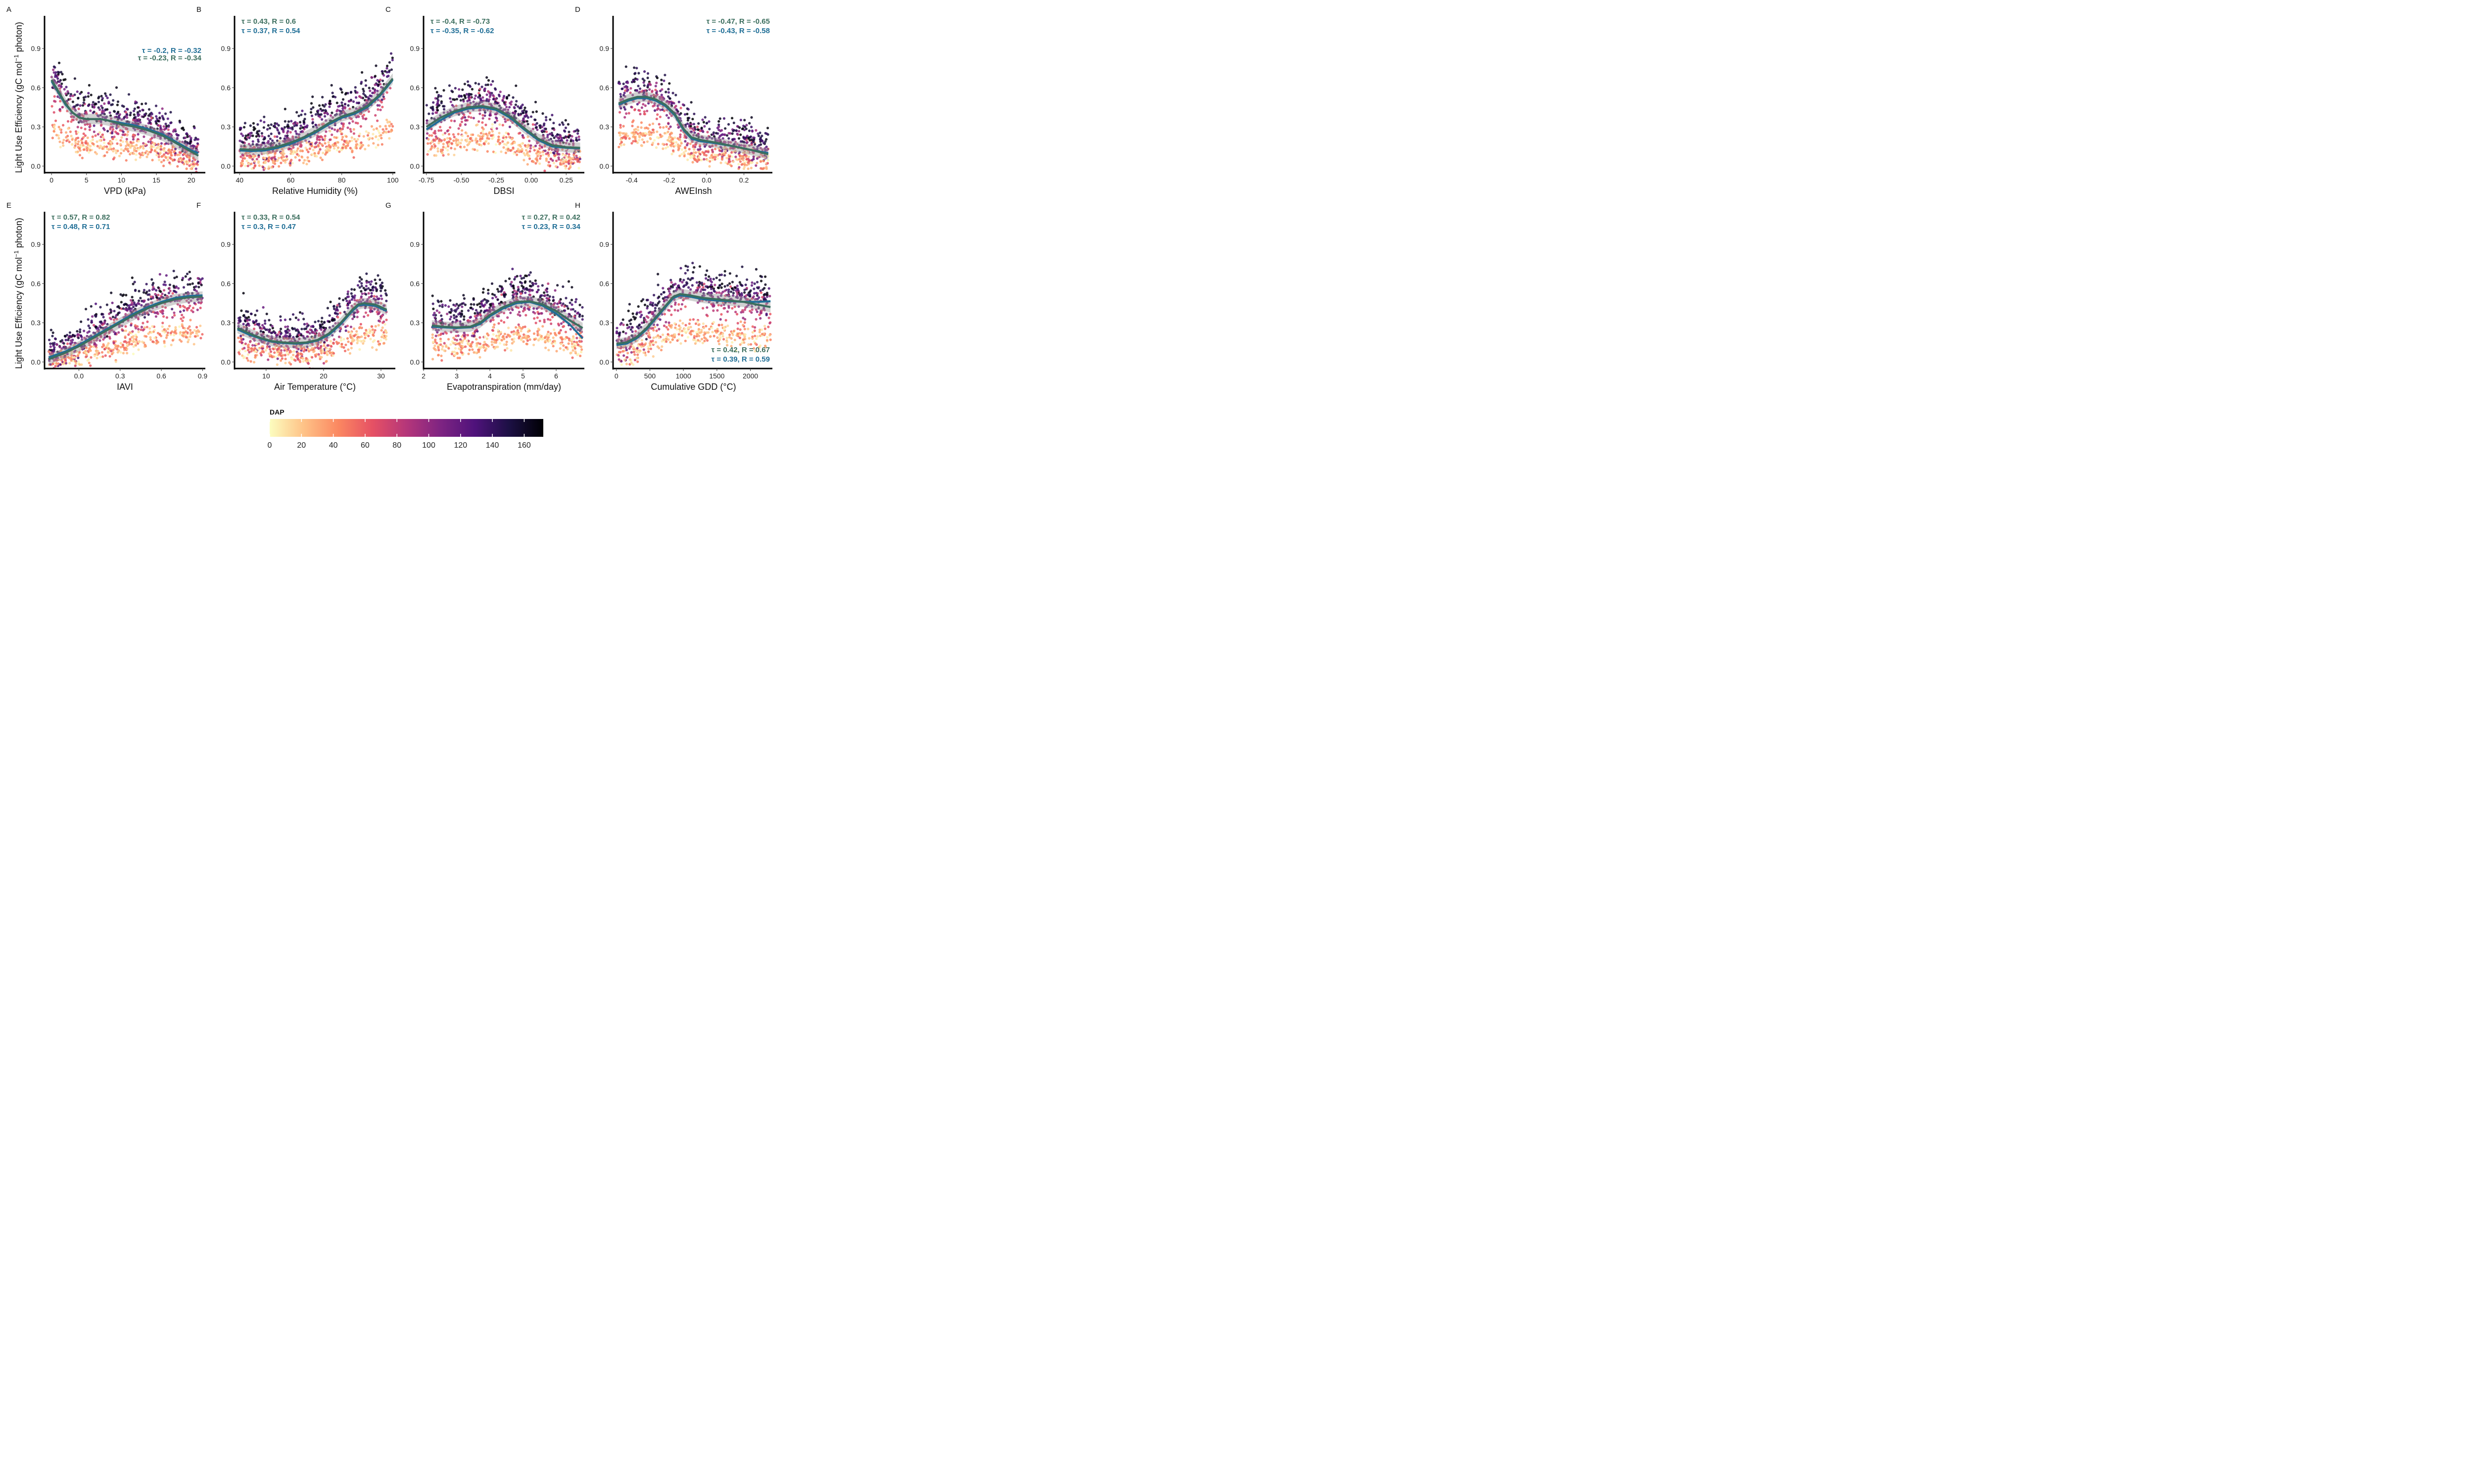 The width and height of the screenshot is (2474, 1484). Describe the element at coordinates (531, 180) in the screenshot. I see `x-tick-label: 0.00` at that location.